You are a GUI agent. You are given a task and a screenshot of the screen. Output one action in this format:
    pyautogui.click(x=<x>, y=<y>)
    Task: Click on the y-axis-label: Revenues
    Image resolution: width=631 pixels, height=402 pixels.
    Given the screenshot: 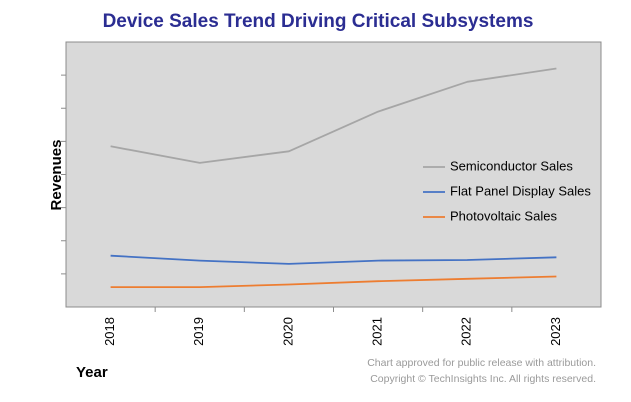 What is the action you would take?
    pyautogui.click(x=56, y=175)
    